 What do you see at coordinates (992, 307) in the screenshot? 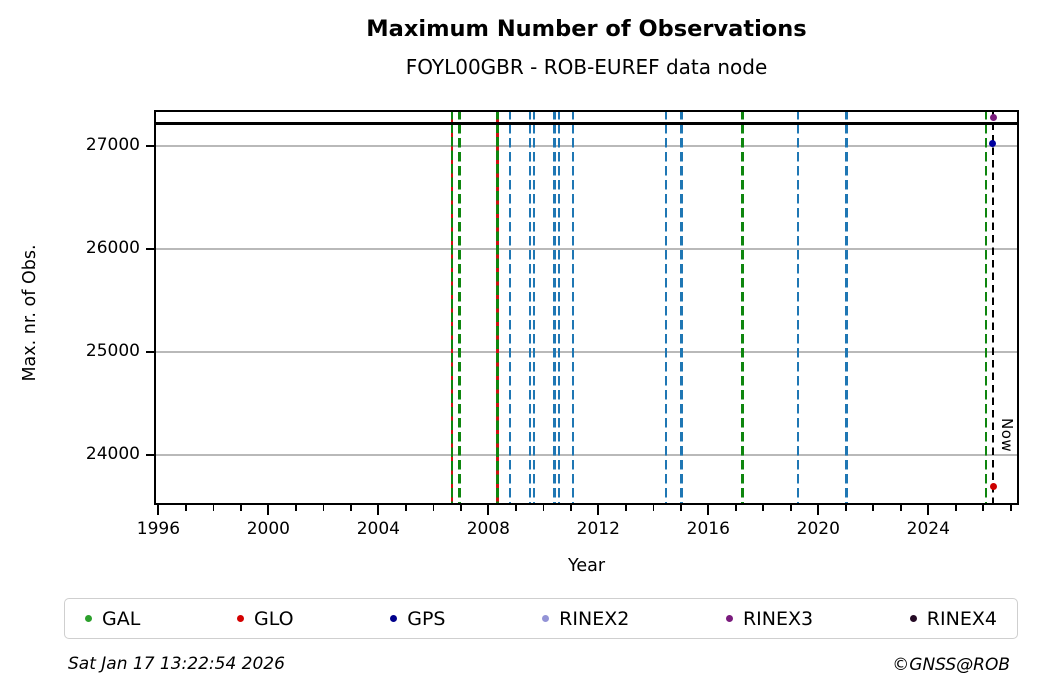
I see `now-line` at bounding box center [992, 307].